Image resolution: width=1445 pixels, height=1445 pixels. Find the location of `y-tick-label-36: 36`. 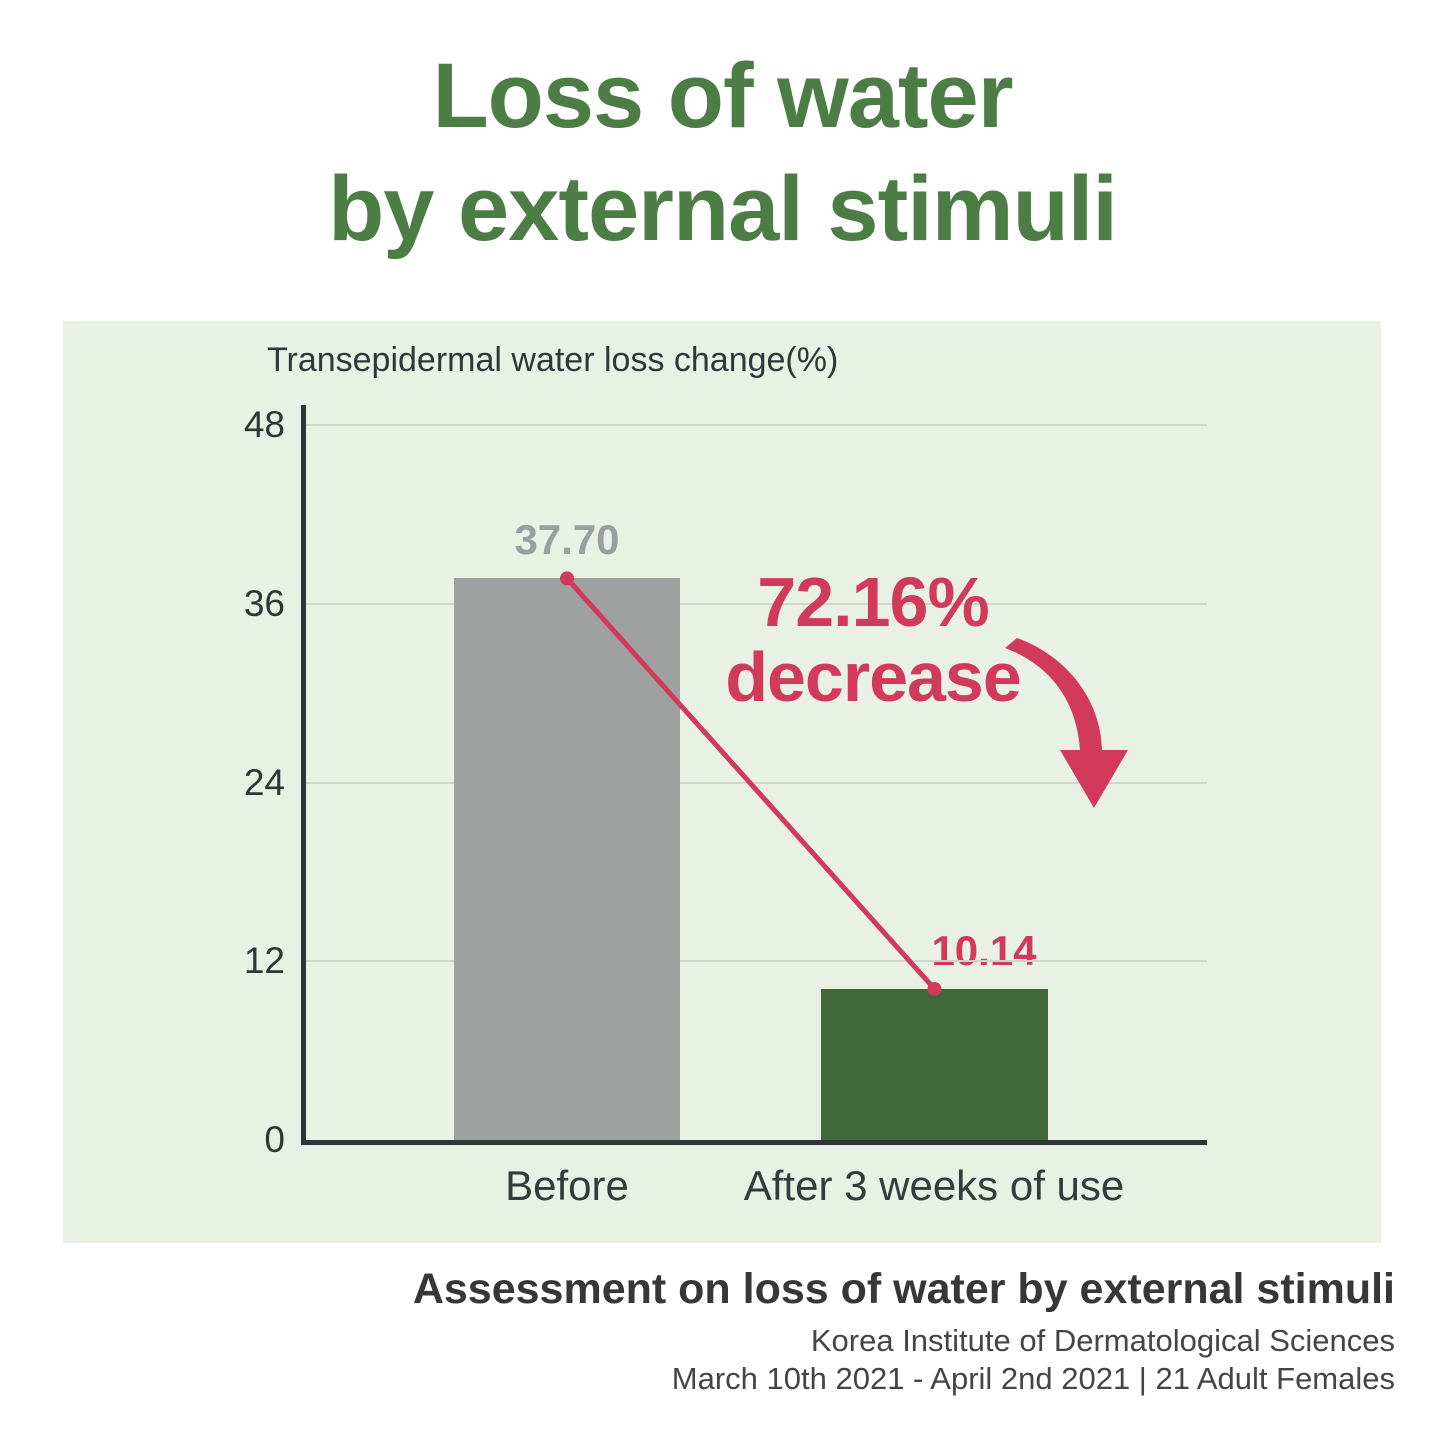

y-tick-label-36: 36 is located at coordinates (264, 603).